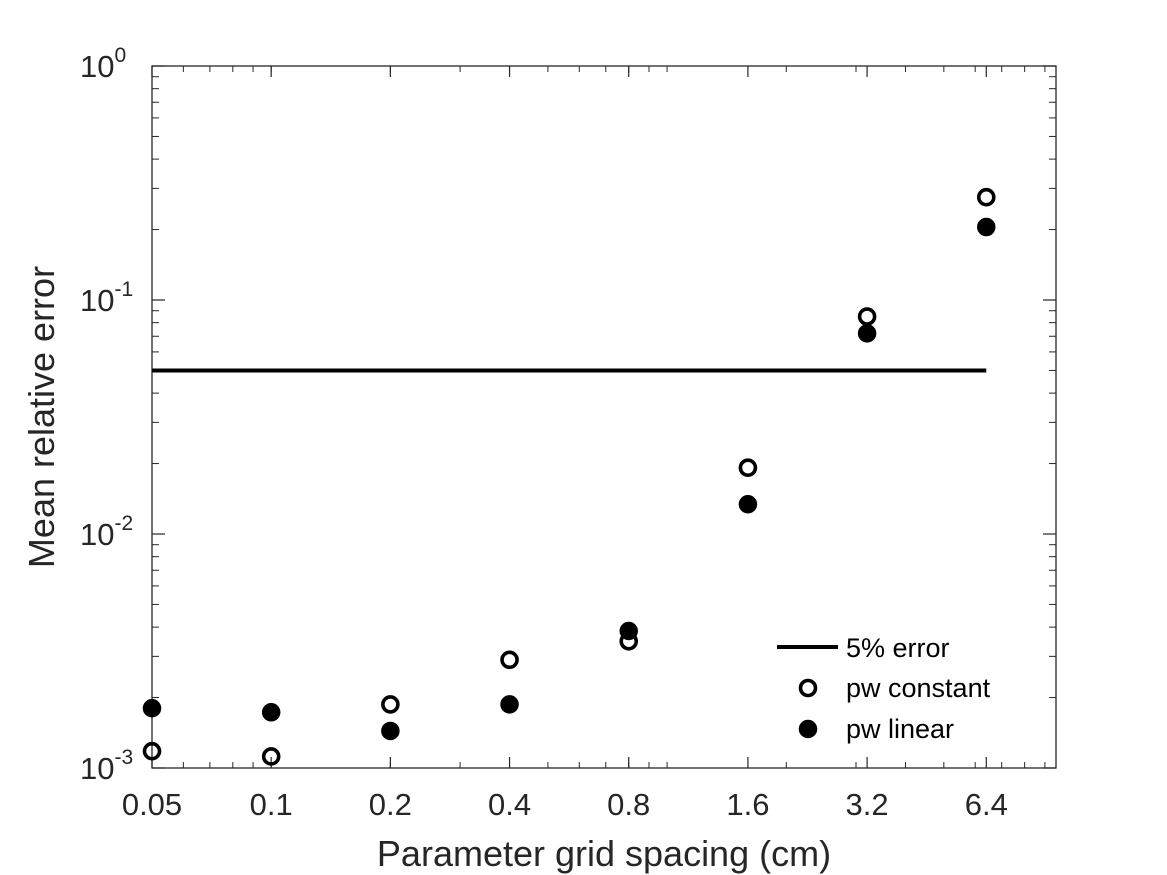 Image resolution: width=1167 pixels, height=875 pixels. I want to click on x-tick-label: 0.05, so click(152, 804).